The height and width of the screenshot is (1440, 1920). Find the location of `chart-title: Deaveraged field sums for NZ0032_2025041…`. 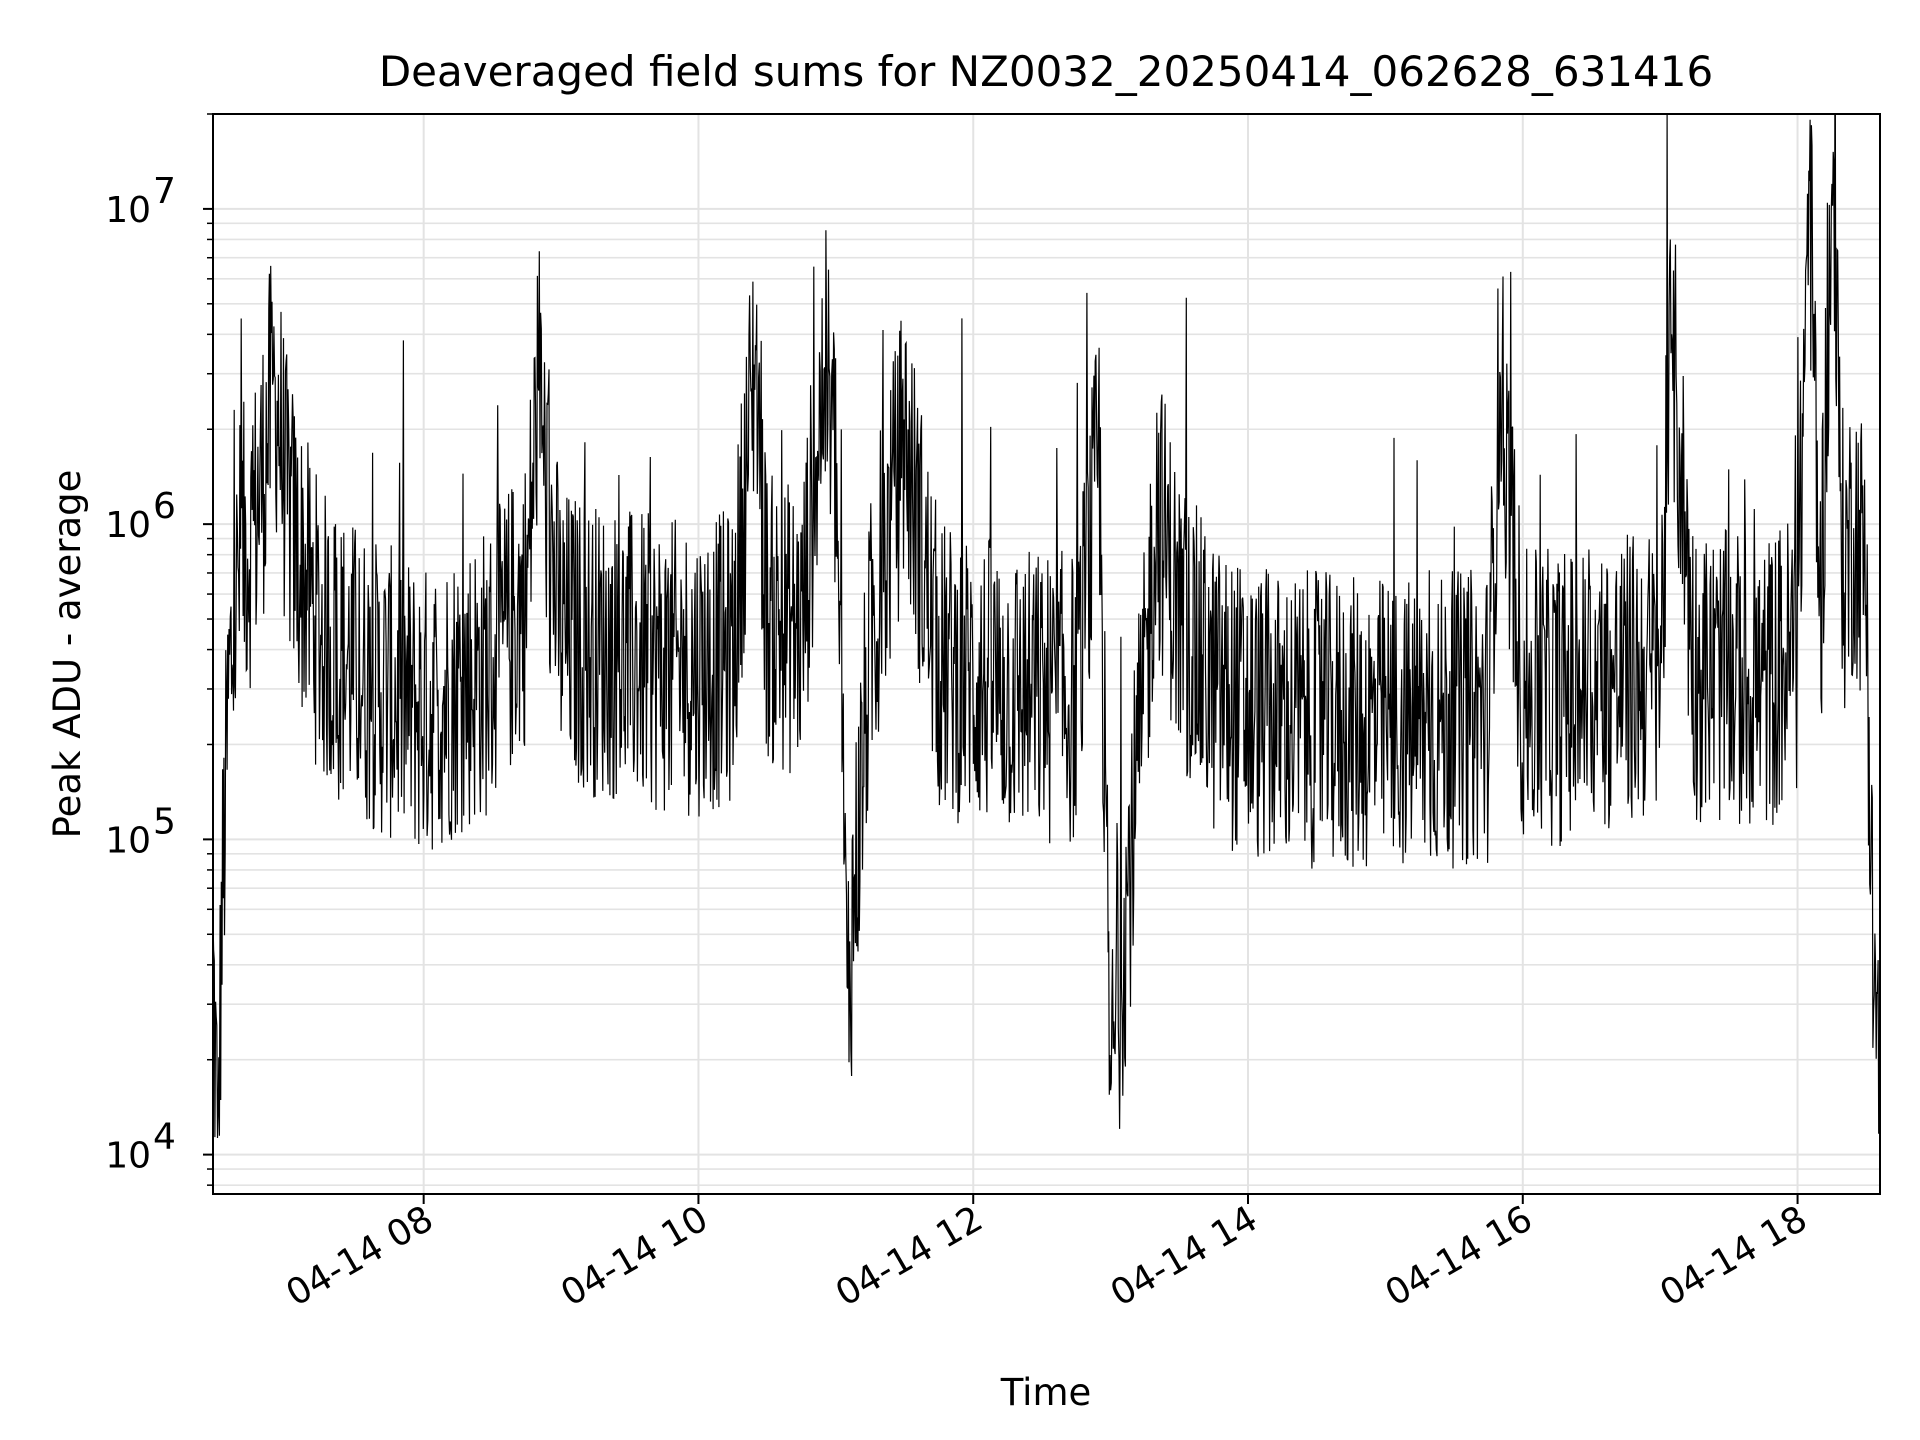

chart-title: Deaveraged field sums for NZ0032_2025041… is located at coordinates (1046, 71).